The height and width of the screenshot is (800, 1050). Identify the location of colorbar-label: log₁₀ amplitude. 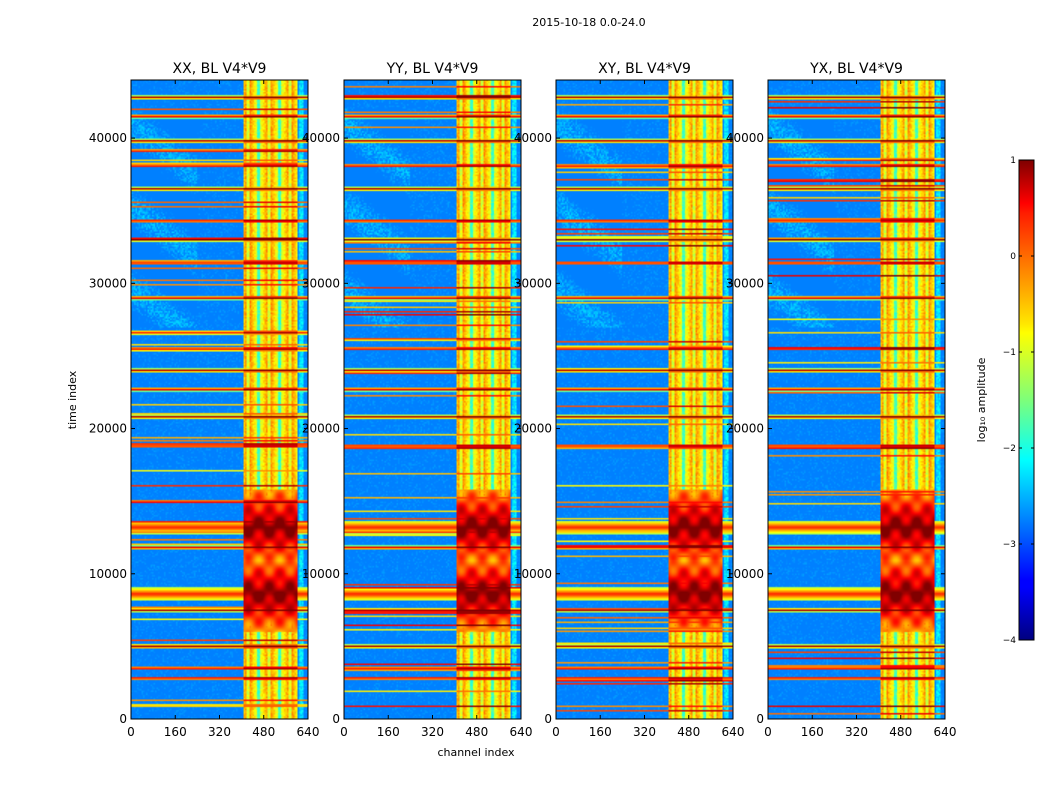
(981, 399).